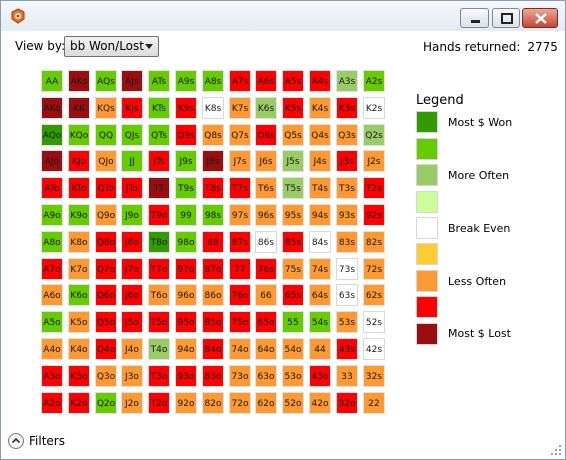  Describe the element at coordinates (159, 295) in the screenshot. I see `hand-cell: T6o` at that location.